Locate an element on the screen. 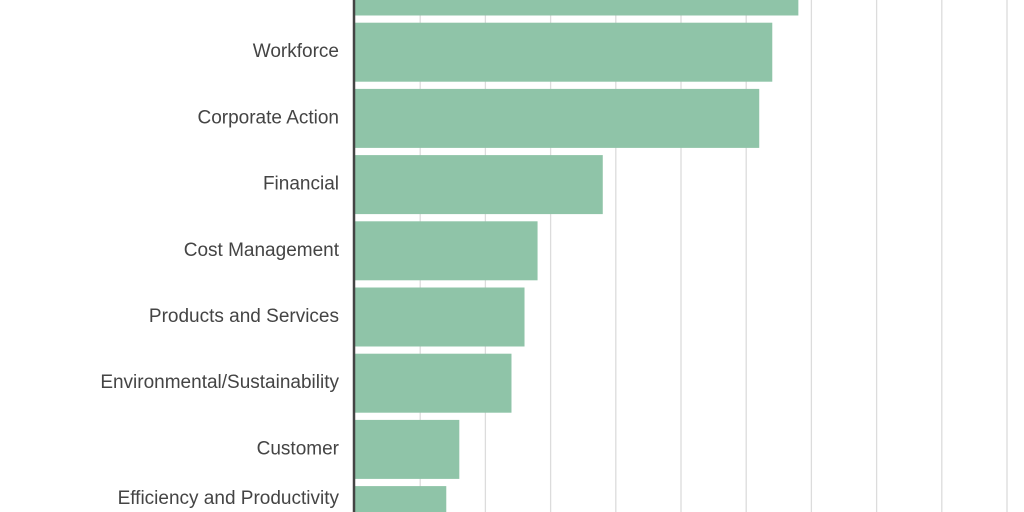 The height and width of the screenshot is (512, 1024). category-label: Environmental/Sustainability is located at coordinates (219, 382).